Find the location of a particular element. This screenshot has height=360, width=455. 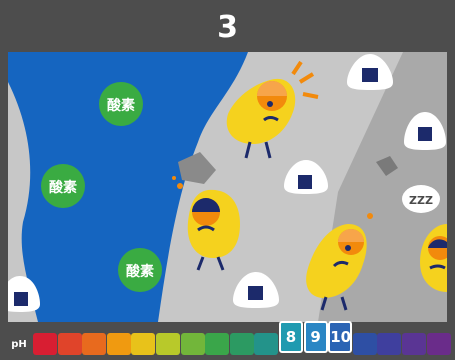

ph-cell-active: 10 is located at coordinates (340, 337).